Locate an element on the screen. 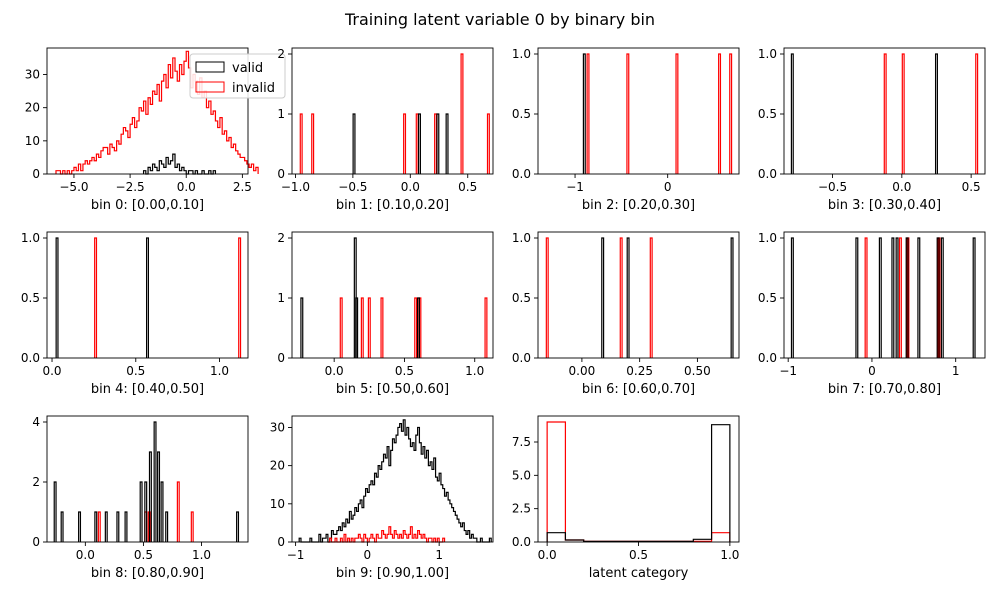  panel-4: 0.0 0.5 1.0 0.0 0.5 1.0 bin 4: [0.40,0.50] is located at coordinates (135, 314).